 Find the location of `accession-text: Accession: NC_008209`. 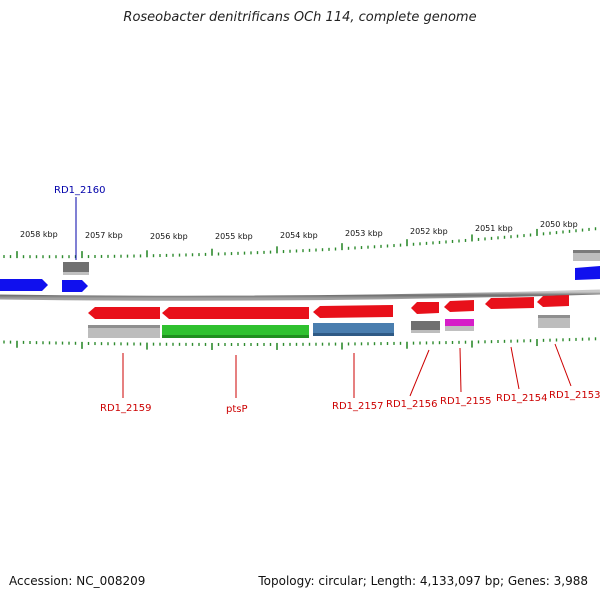

accession-text: Accession: NC_008209 is located at coordinates (77, 581).